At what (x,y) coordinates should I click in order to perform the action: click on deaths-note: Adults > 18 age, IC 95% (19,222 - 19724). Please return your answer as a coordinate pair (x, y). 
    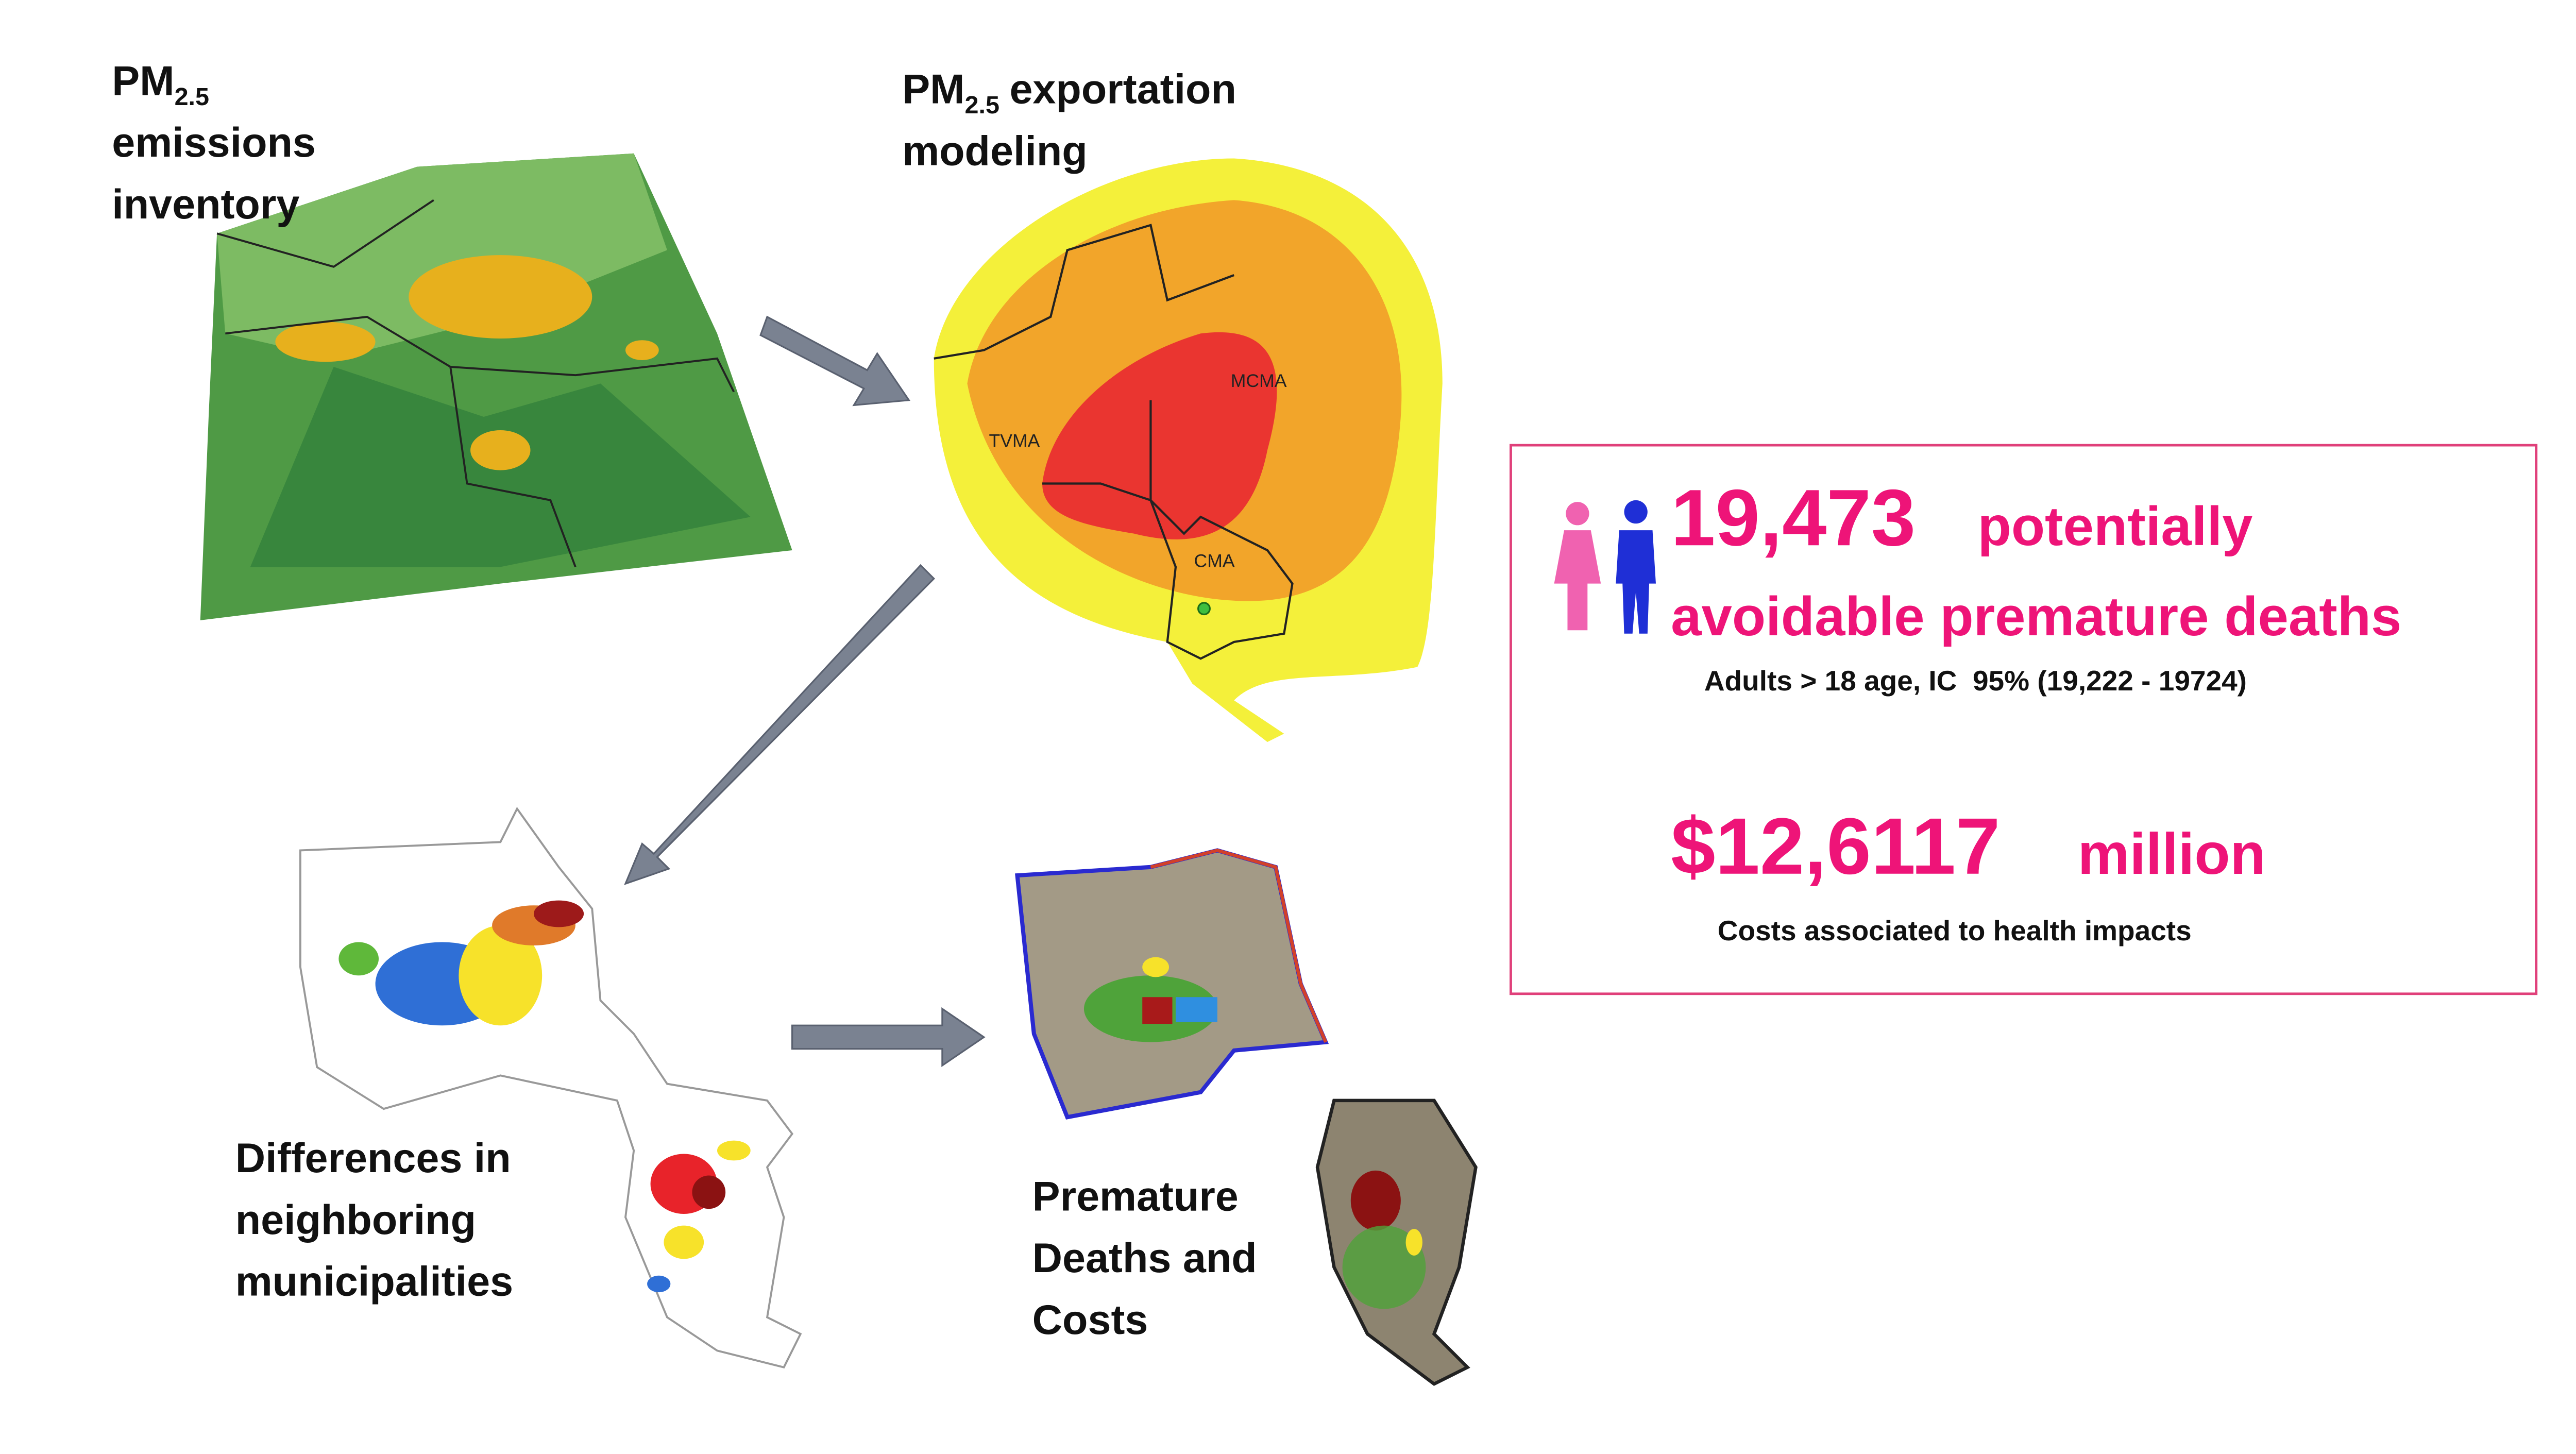
    Looking at the image, I should click on (1975, 681).